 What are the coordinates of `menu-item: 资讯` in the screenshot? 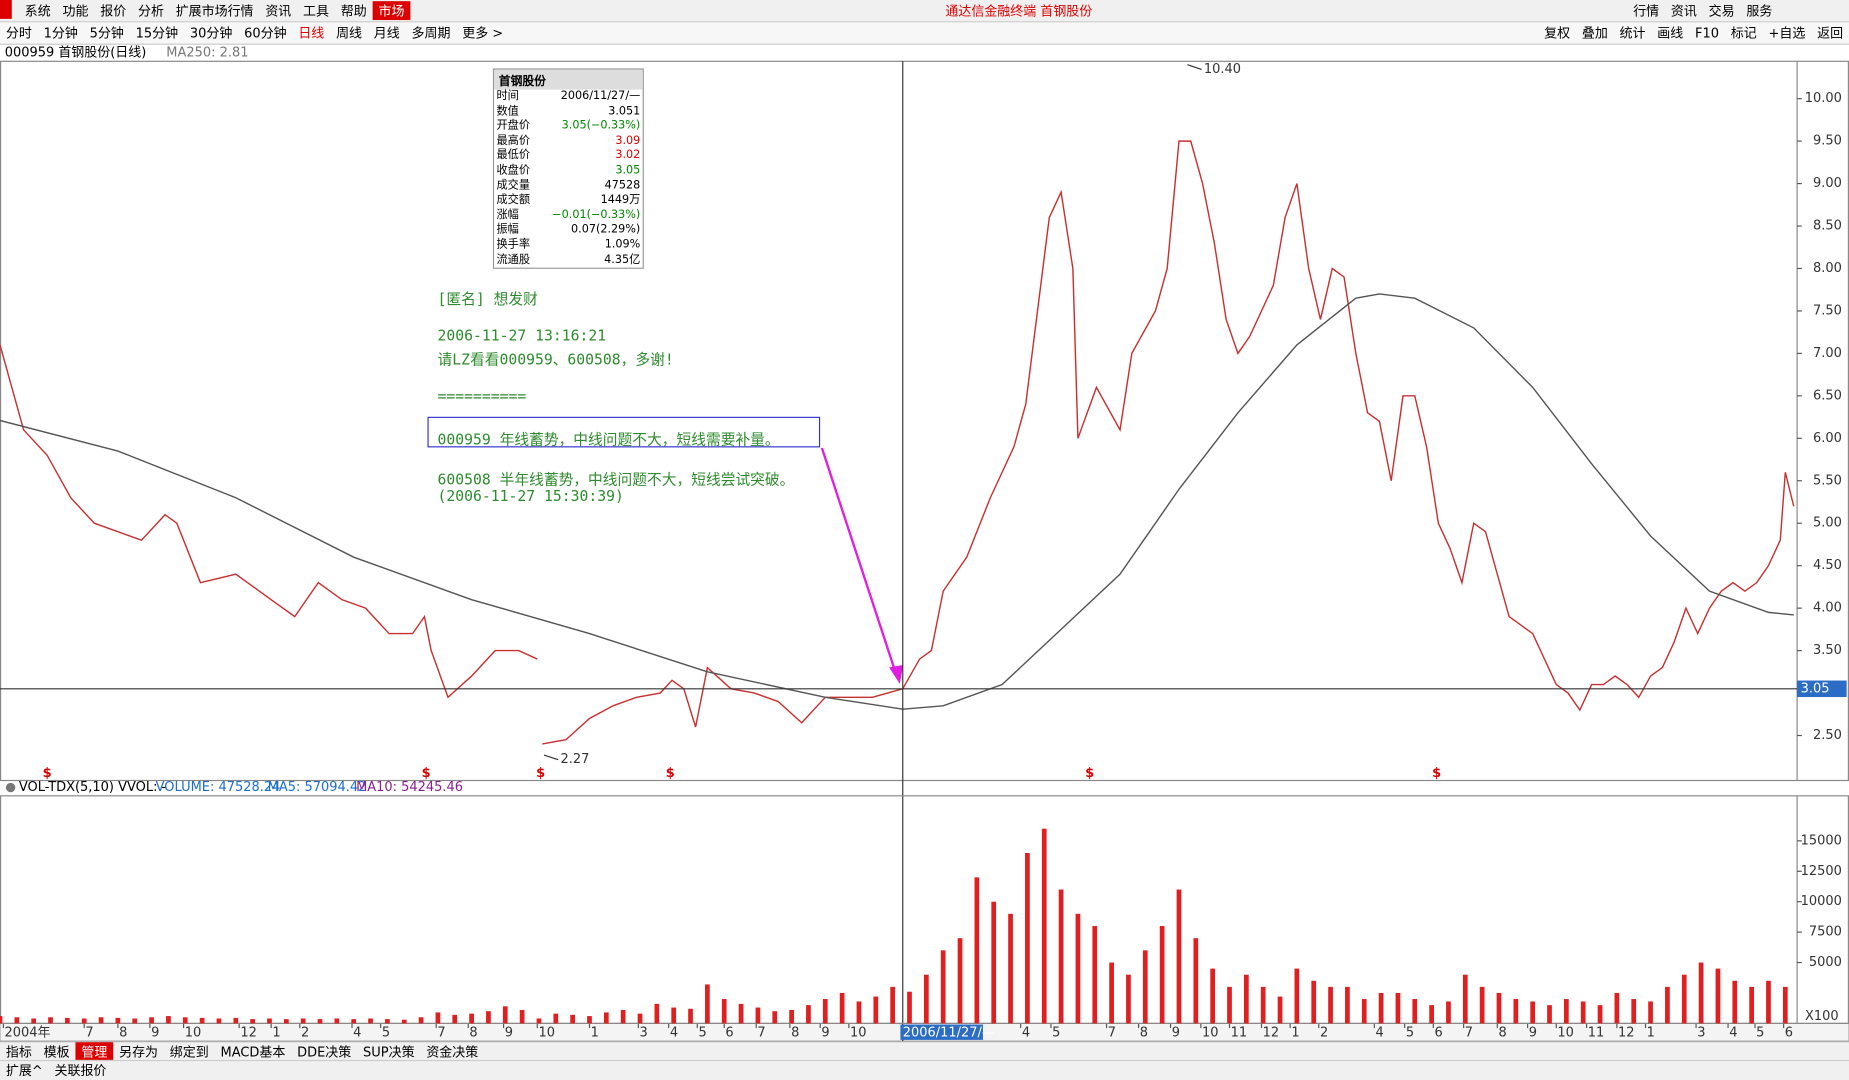 It's located at (278, 11).